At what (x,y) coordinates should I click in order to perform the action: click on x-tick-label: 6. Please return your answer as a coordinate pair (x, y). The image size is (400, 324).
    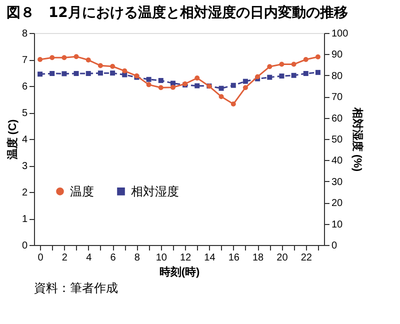
    Looking at the image, I should click on (113, 258).